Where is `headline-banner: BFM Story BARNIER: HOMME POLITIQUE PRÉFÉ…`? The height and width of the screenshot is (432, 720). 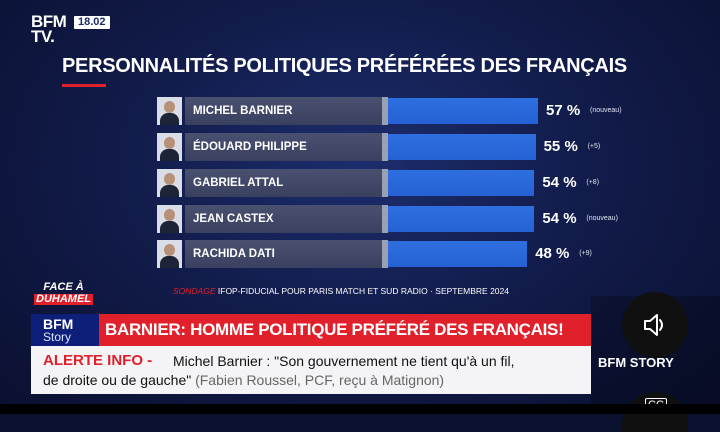 headline-banner: BFM Story BARNIER: HOMME POLITIQUE PRÉFÉ… is located at coordinates (311, 330).